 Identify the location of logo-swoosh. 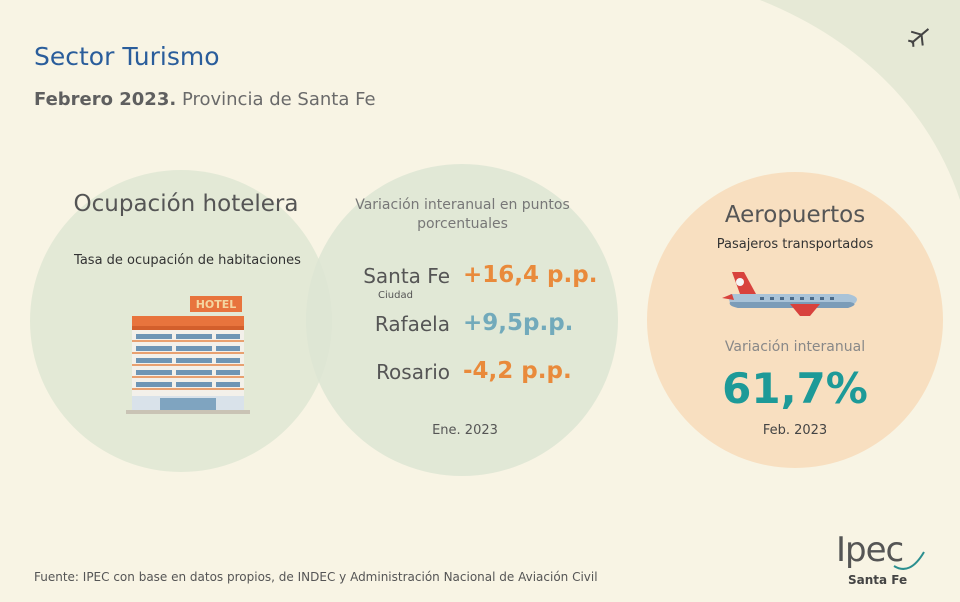
(909, 560).